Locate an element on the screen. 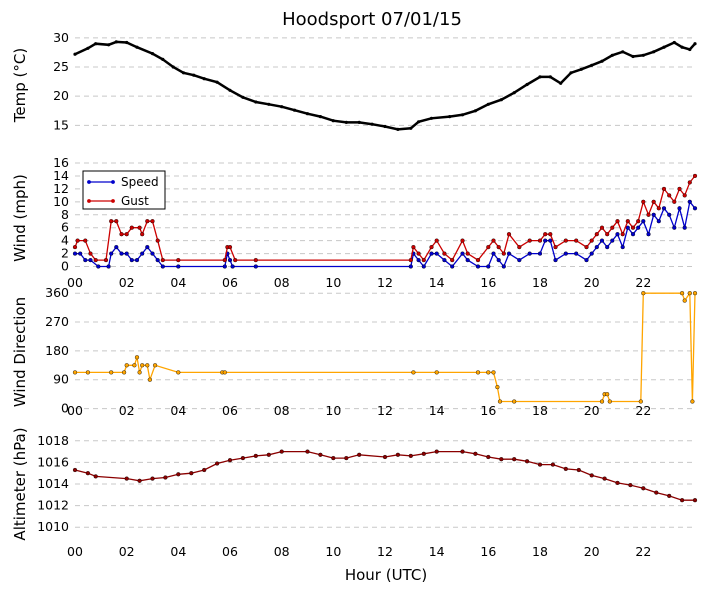 The image size is (705, 594). y-tick-label: 90 is located at coordinates (61, 379).